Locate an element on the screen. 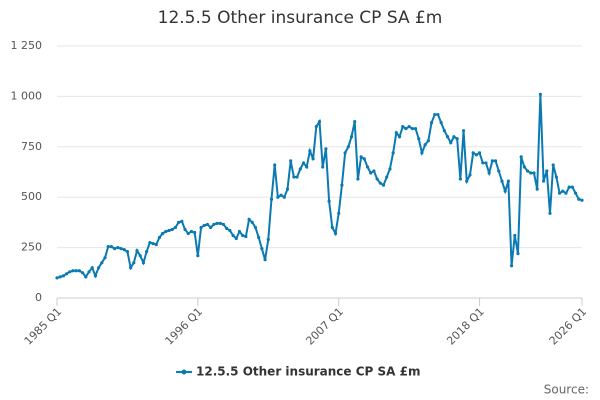 Image resolution: width=600 pixels, height=400 pixels. y-tick-label: 750 is located at coordinates (31, 146).